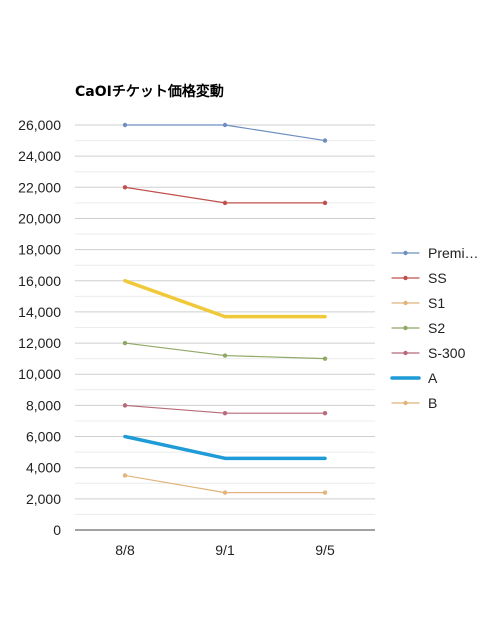 This screenshot has height=625, width=500. I want to click on legend-label: B, so click(432, 403).